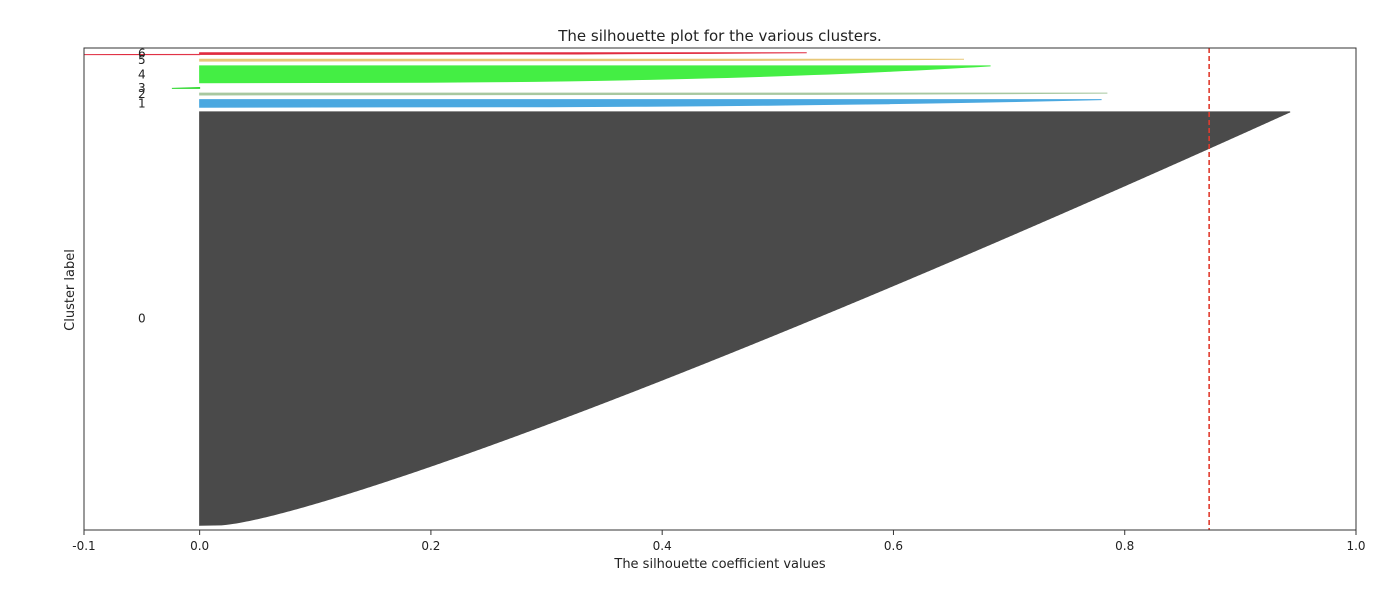 The height and width of the screenshot is (590, 1400). Describe the element at coordinates (1124, 546) in the screenshot. I see `x-tick-label: 0.8` at that location.